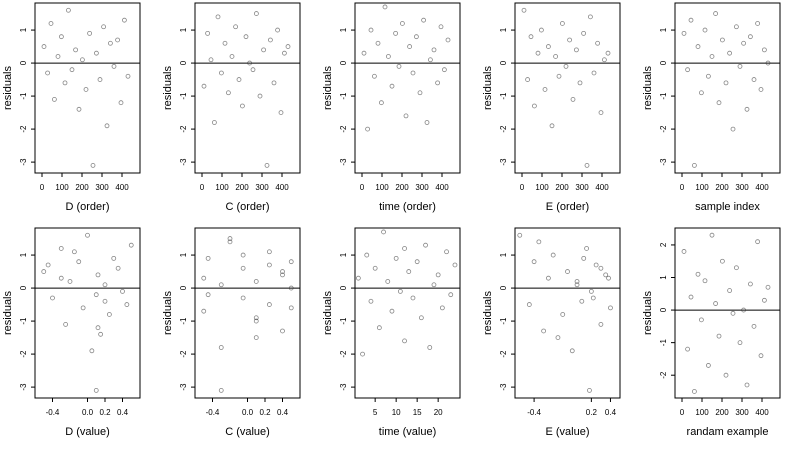  What do you see at coordinates (248, 412) in the screenshot?
I see `x-tick-label: 0.0` at bounding box center [248, 412].